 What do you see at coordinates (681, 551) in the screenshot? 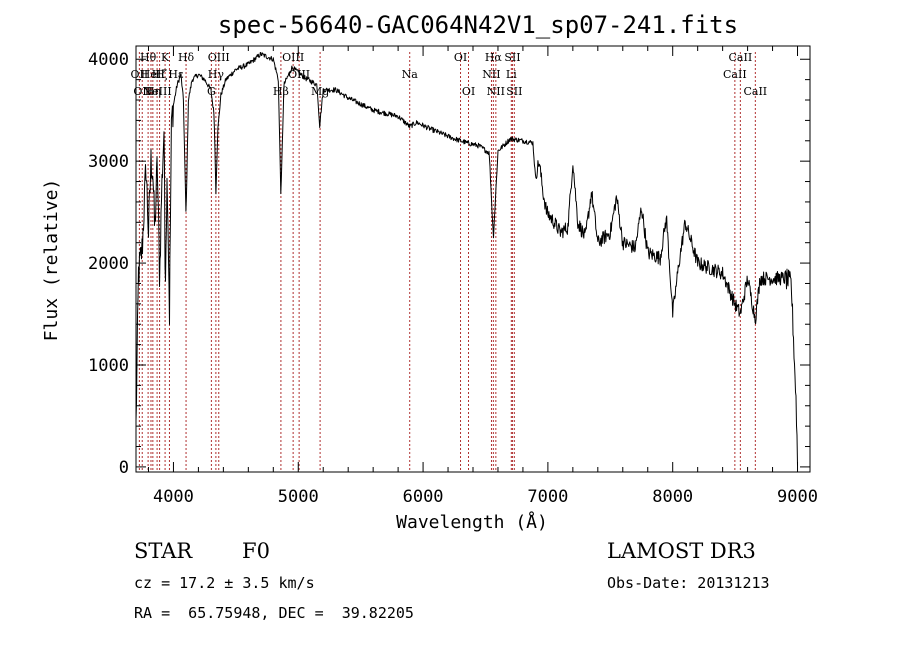
I see `survey-name: LAMOST DR3` at bounding box center [681, 551].